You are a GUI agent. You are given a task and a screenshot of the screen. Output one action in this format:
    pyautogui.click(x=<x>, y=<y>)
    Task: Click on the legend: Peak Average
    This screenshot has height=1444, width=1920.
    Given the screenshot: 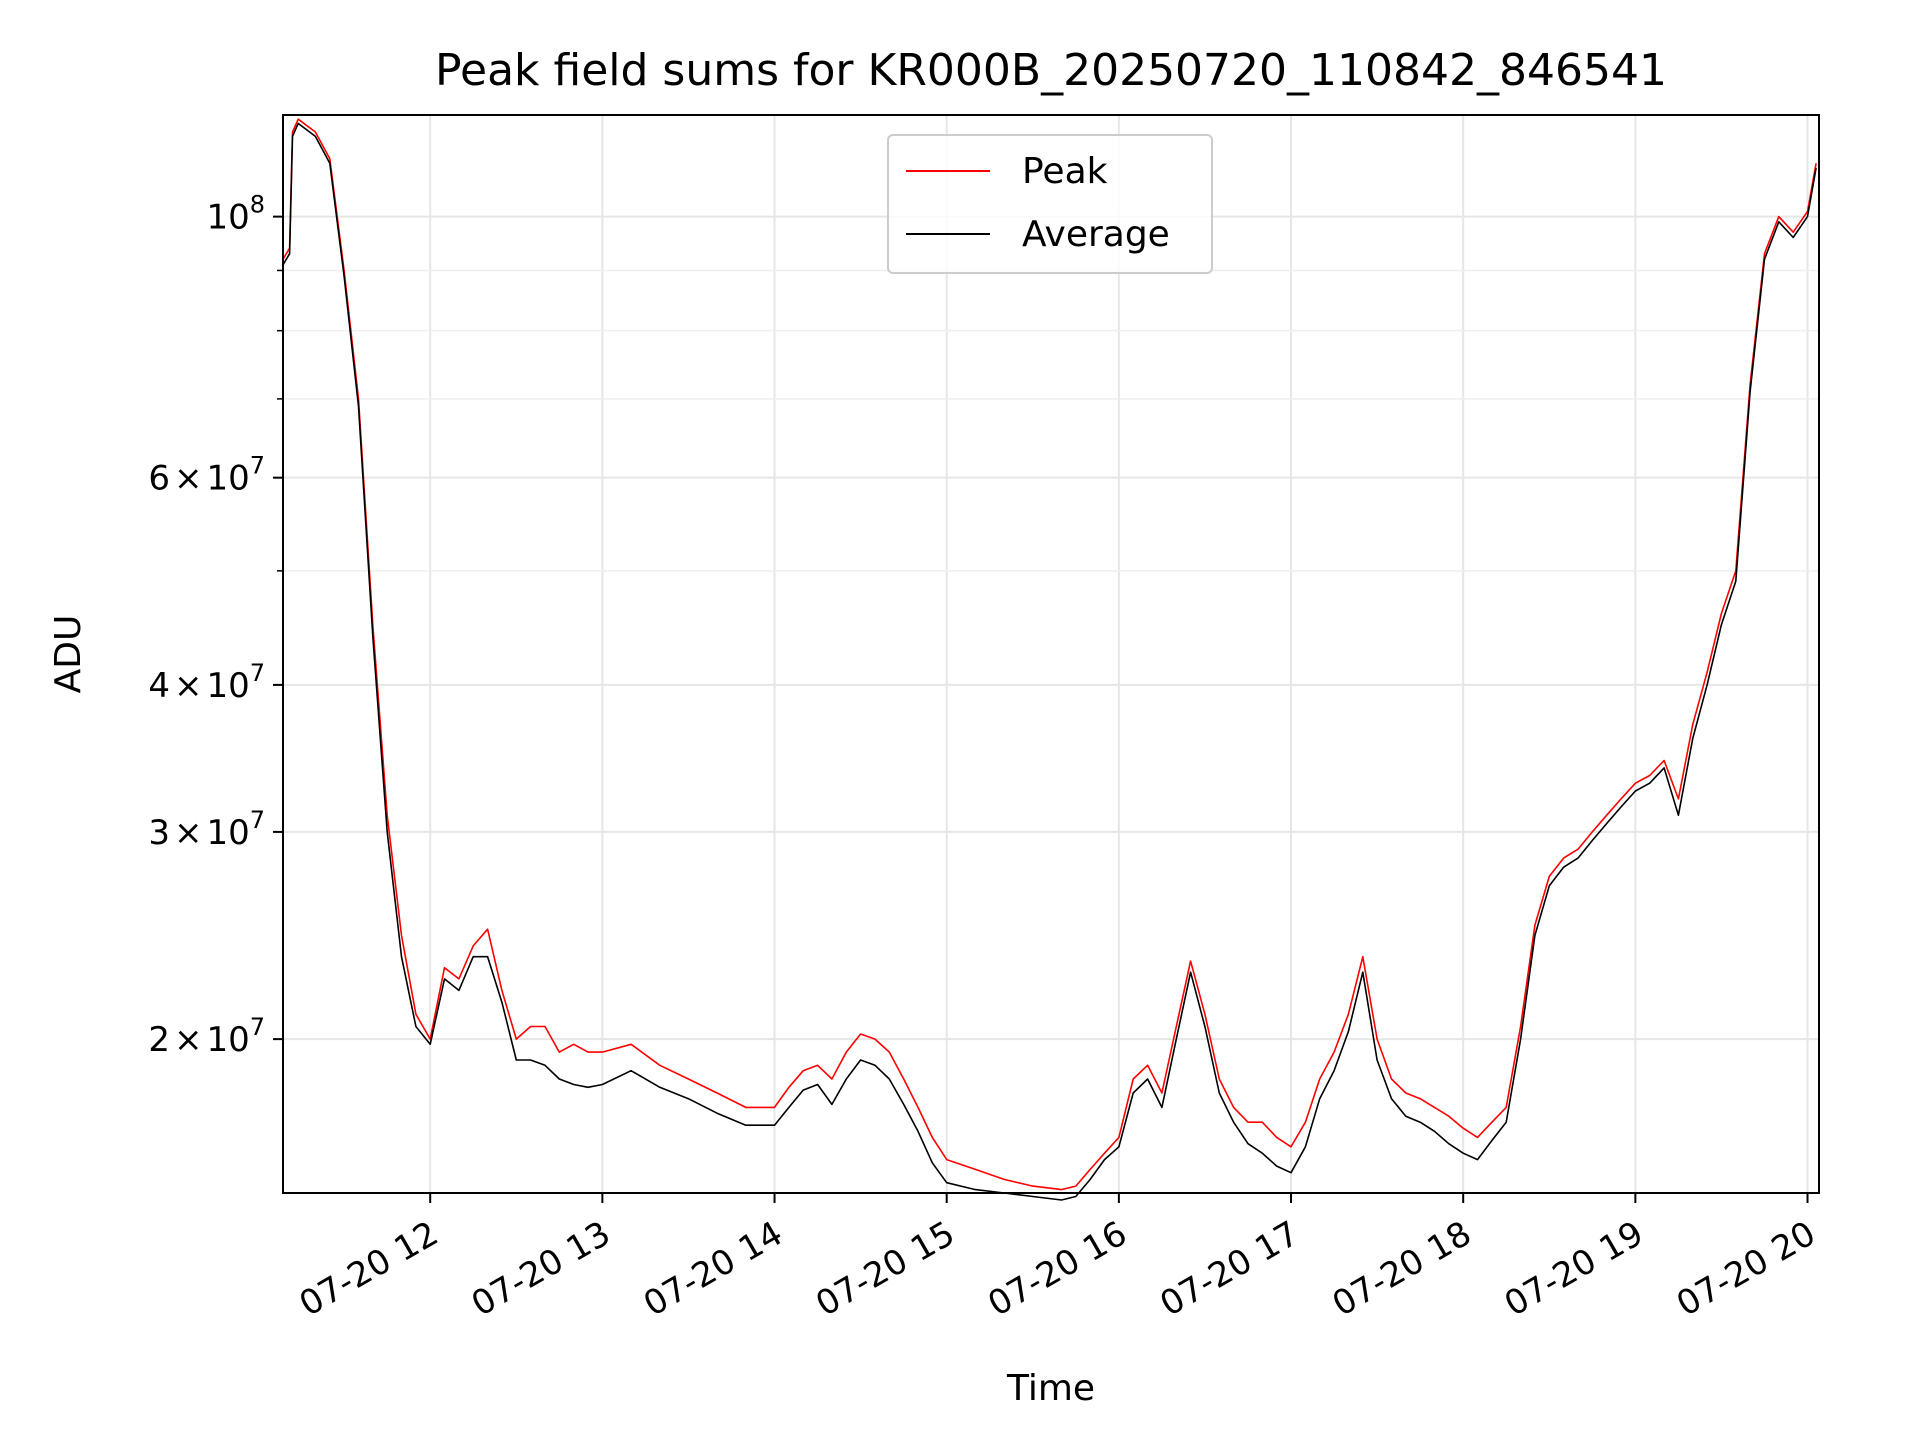 What is the action you would take?
    pyautogui.click(x=1050, y=204)
    